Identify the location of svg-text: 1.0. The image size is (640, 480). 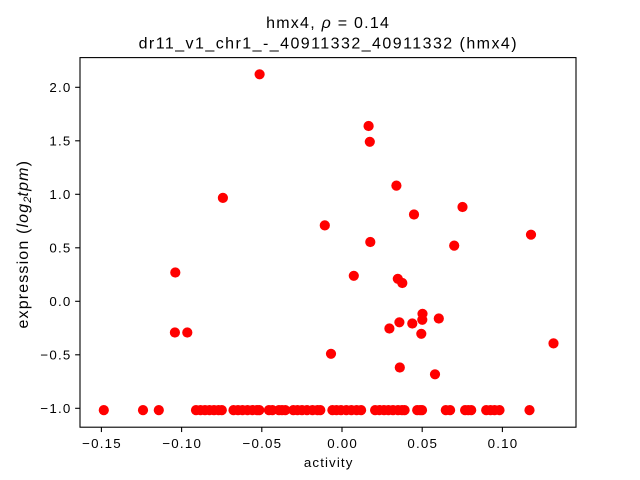
(60, 194).